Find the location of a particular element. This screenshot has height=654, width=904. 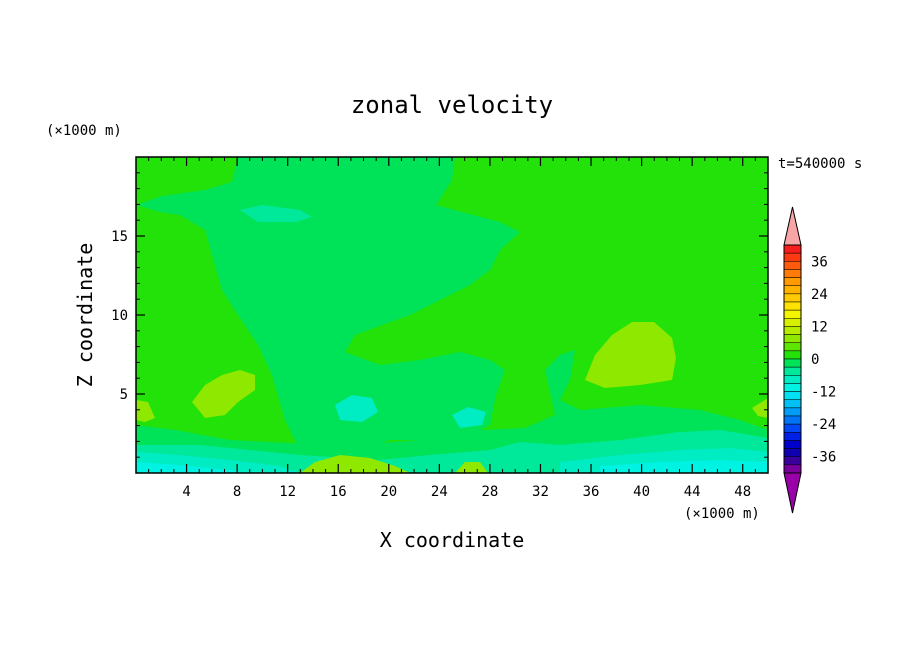

colorbar-tick-label: -36 is located at coordinates (823, 458).